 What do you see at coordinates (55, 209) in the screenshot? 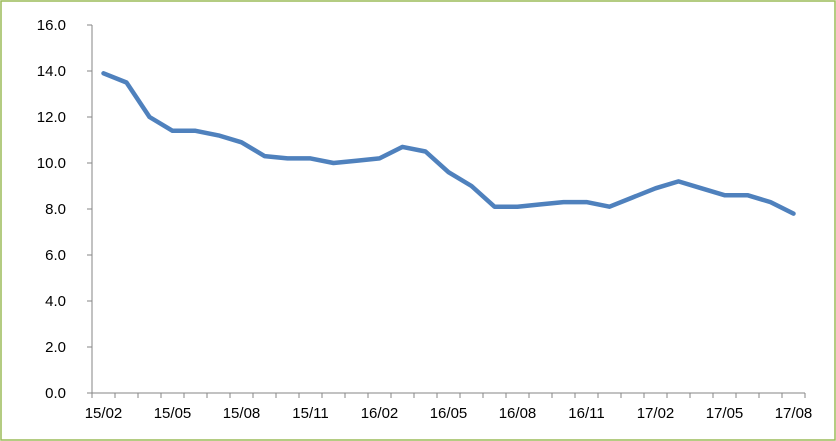
I see `y-tick-label: 8.0` at bounding box center [55, 209].